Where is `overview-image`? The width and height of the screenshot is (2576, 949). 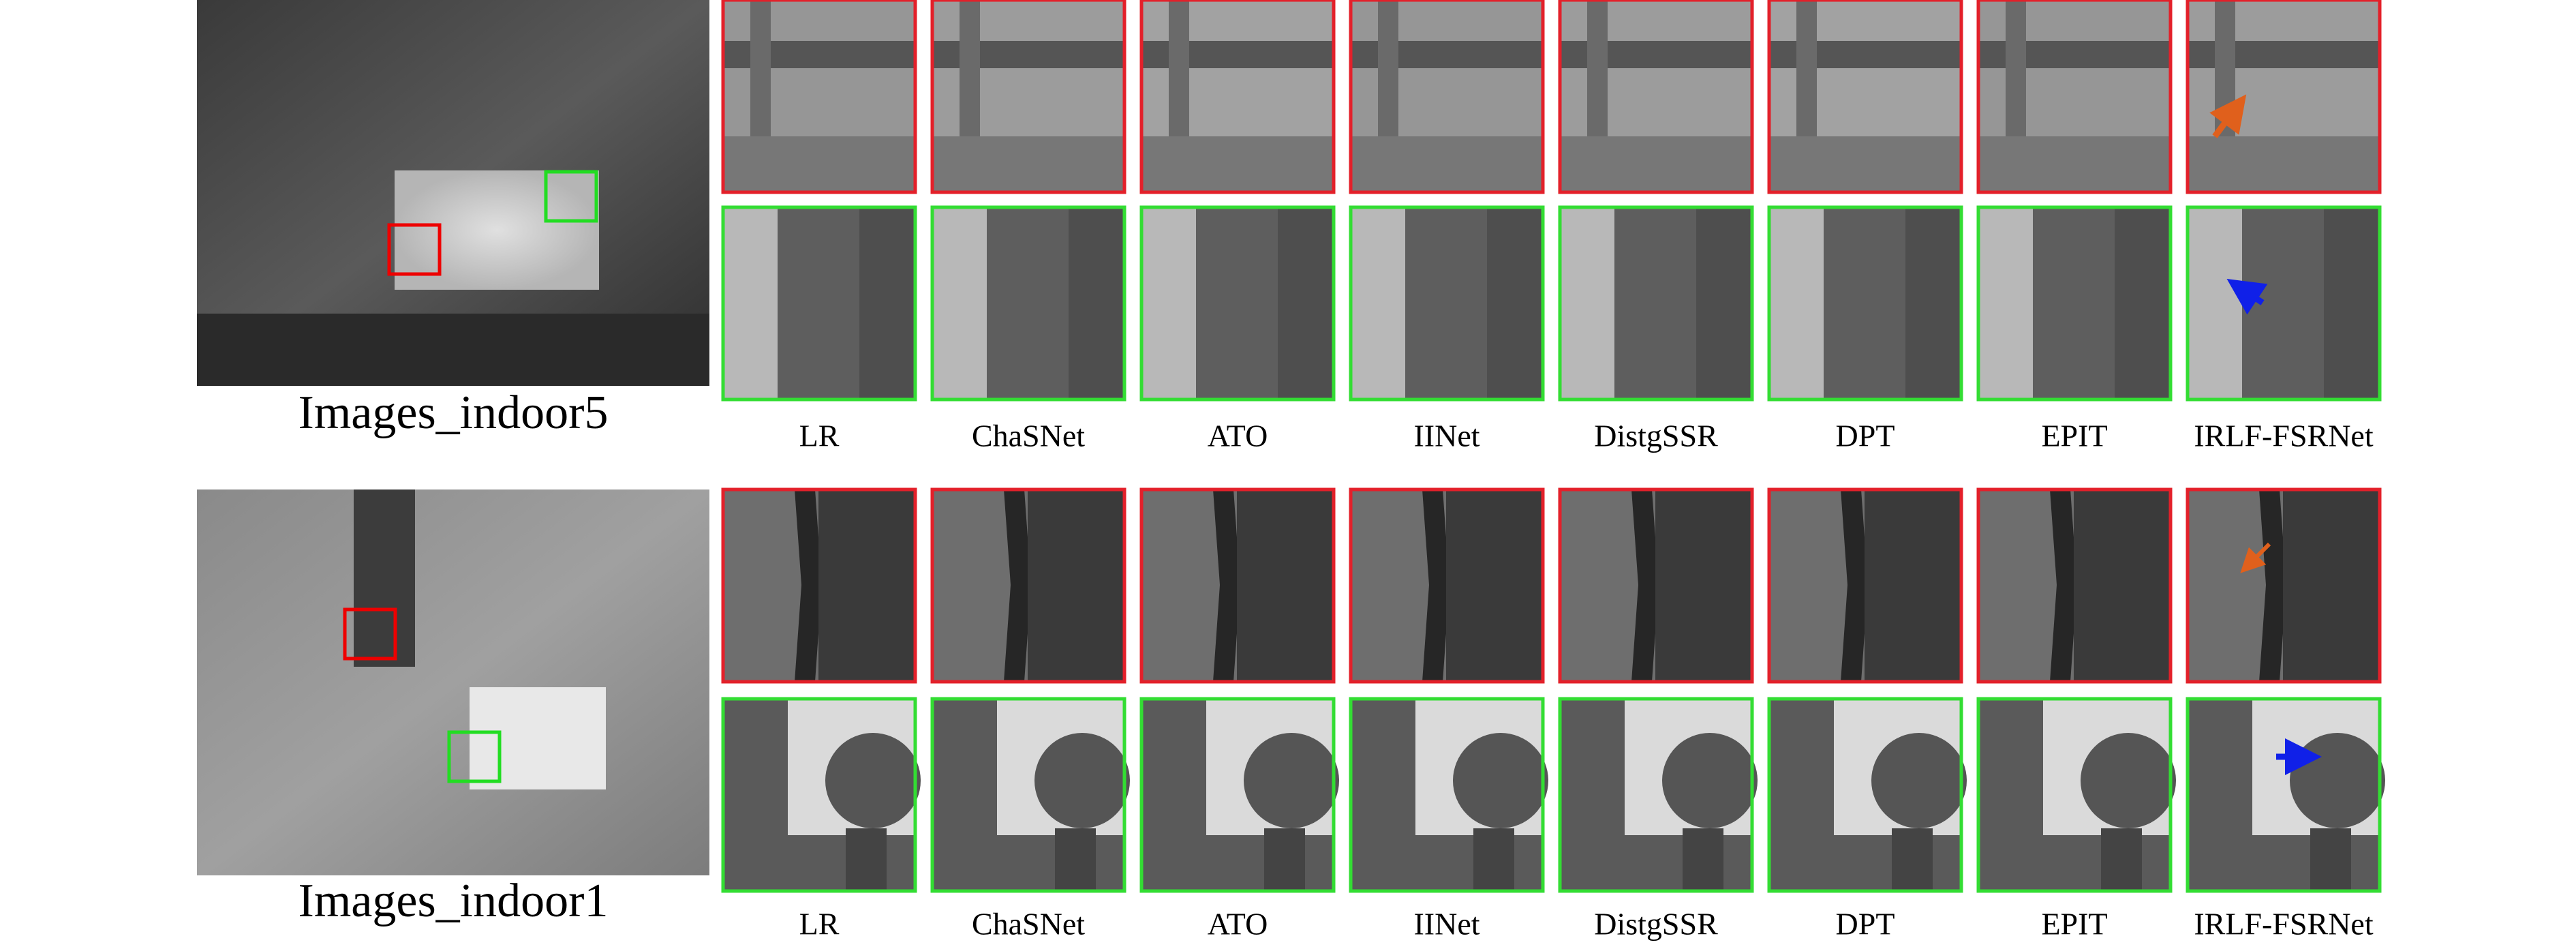 overview-image is located at coordinates (453, 682).